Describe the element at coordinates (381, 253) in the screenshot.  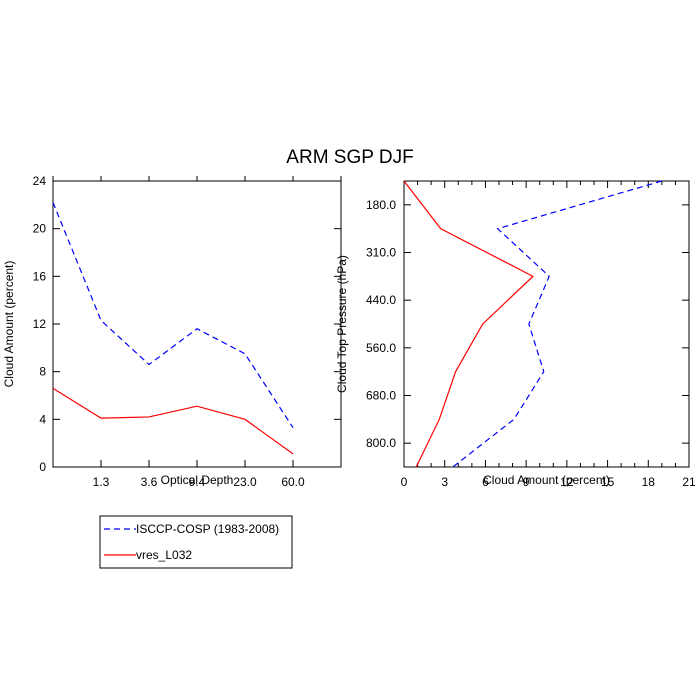
I see `right-y-tick-label: 310.0` at that location.